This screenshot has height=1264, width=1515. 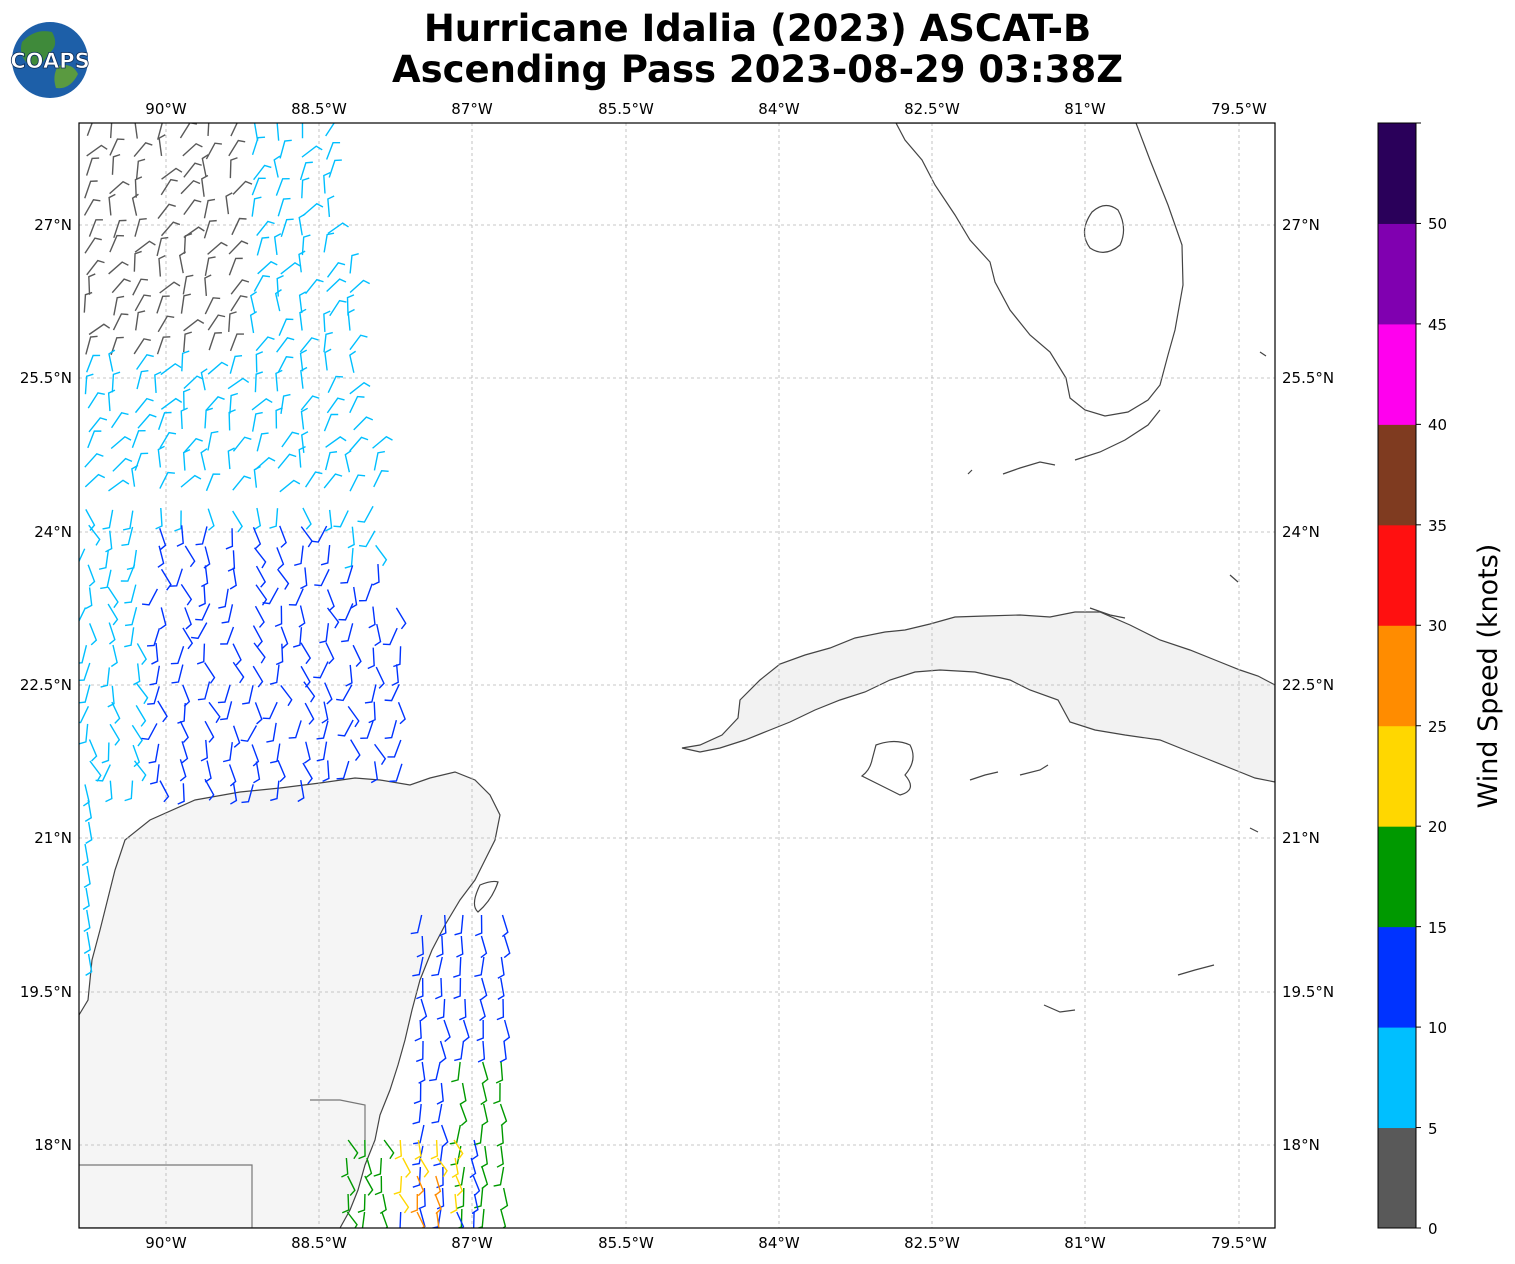 What do you see at coordinates (1301, 838) in the screenshot?
I see `lat-label: 21°N` at bounding box center [1301, 838].